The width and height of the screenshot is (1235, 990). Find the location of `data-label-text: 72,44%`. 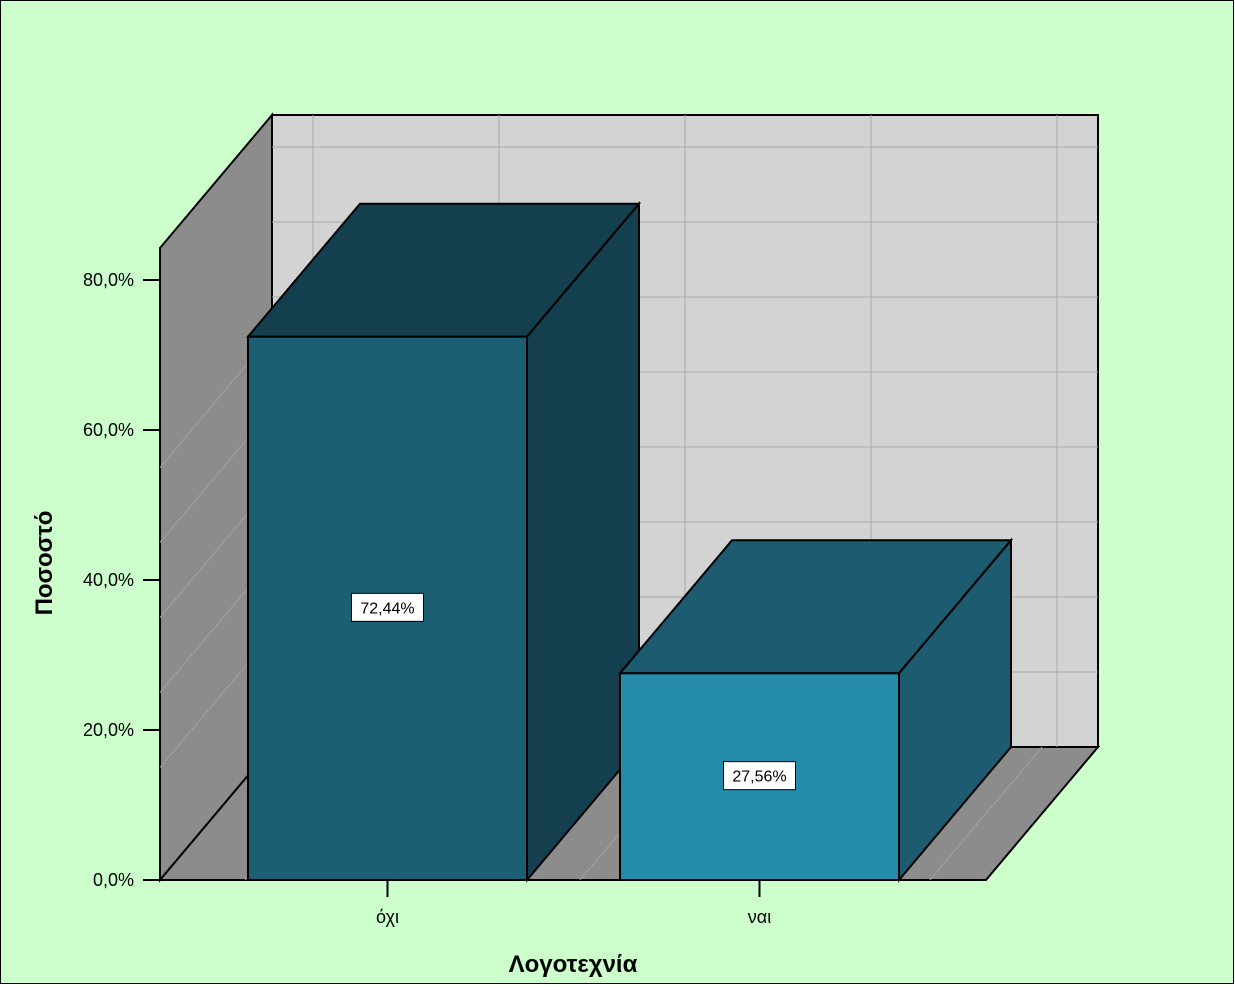

data-label-text: 72,44% is located at coordinates (387, 608).